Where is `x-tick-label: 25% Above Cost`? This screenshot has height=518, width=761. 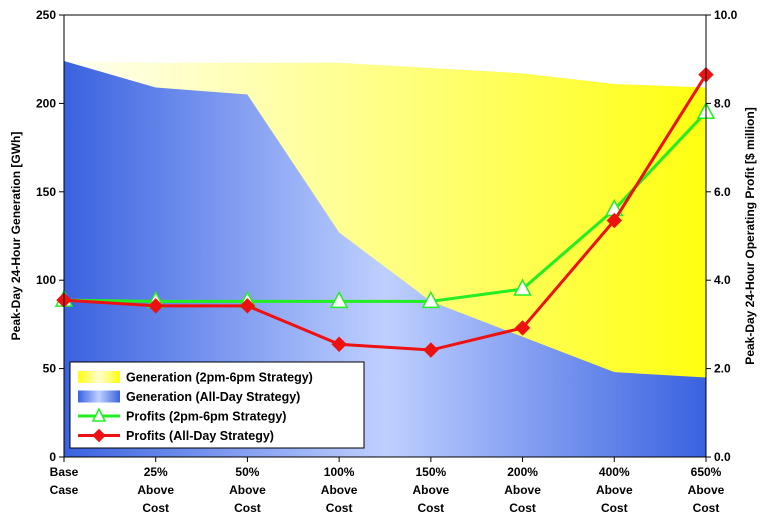 x-tick-label: 25% Above Cost is located at coordinates (155, 490).